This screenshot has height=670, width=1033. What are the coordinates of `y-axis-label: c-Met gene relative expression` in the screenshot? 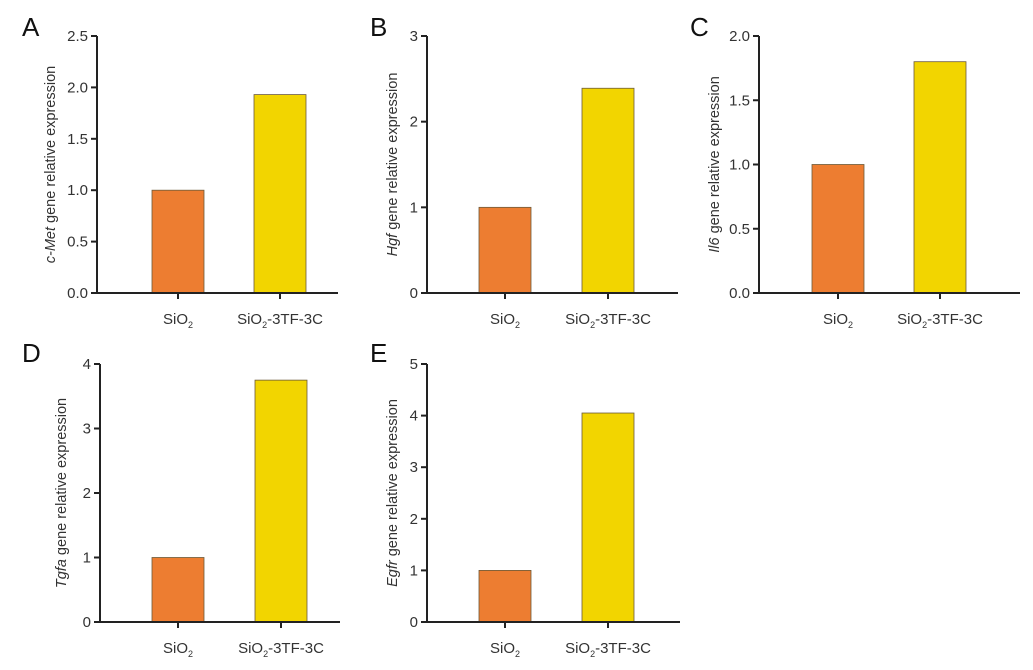 It's located at (51, 164).